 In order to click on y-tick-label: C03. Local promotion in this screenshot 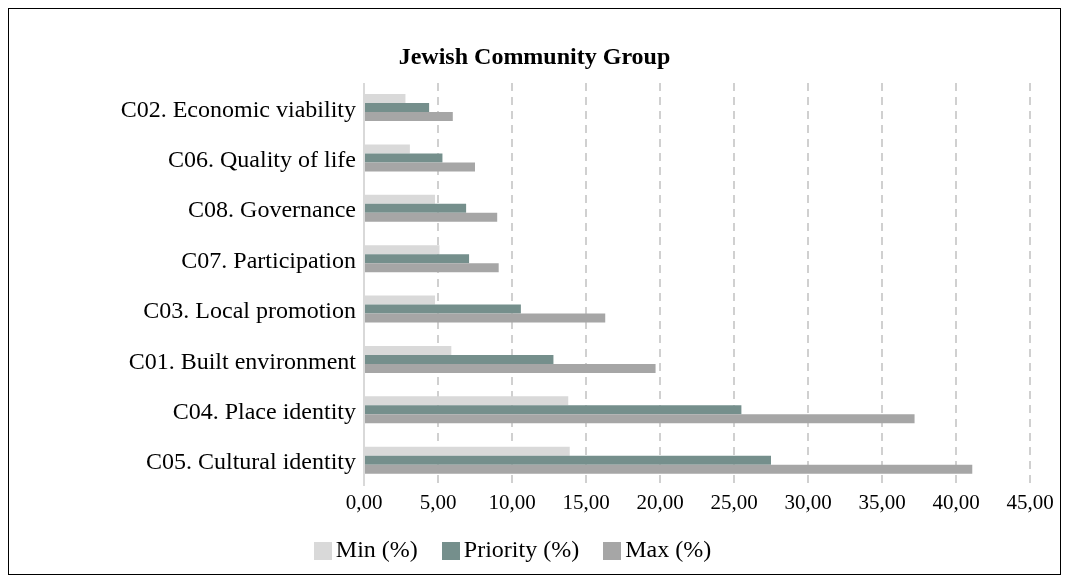, I will do `click(249, 310)`.